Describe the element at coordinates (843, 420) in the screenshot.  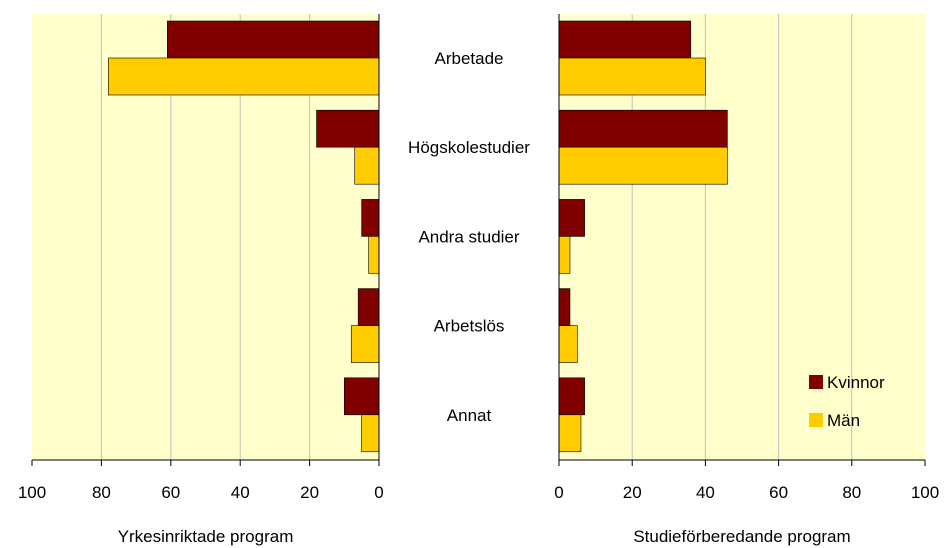
I see `legend-label-man: Män` at that location.